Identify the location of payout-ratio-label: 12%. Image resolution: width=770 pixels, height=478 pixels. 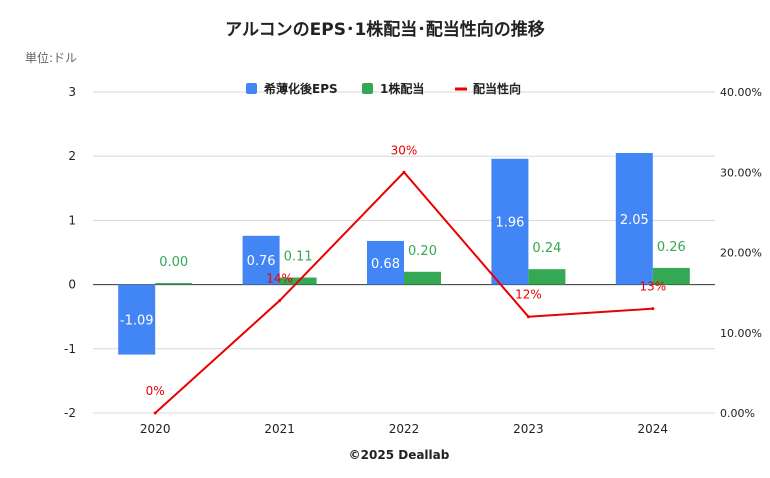
(528, 295).